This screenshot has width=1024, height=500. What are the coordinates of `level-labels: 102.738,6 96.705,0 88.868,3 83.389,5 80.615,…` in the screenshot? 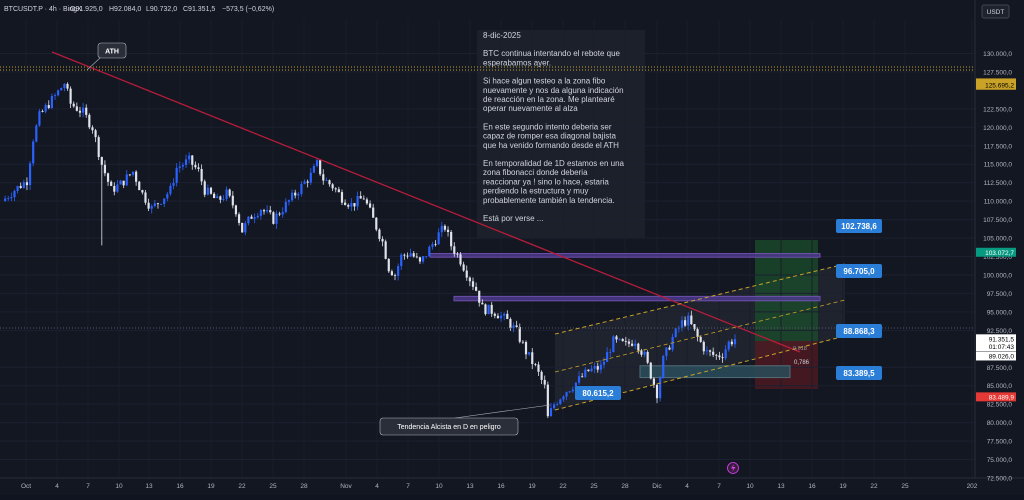 It's located at (728, 309).